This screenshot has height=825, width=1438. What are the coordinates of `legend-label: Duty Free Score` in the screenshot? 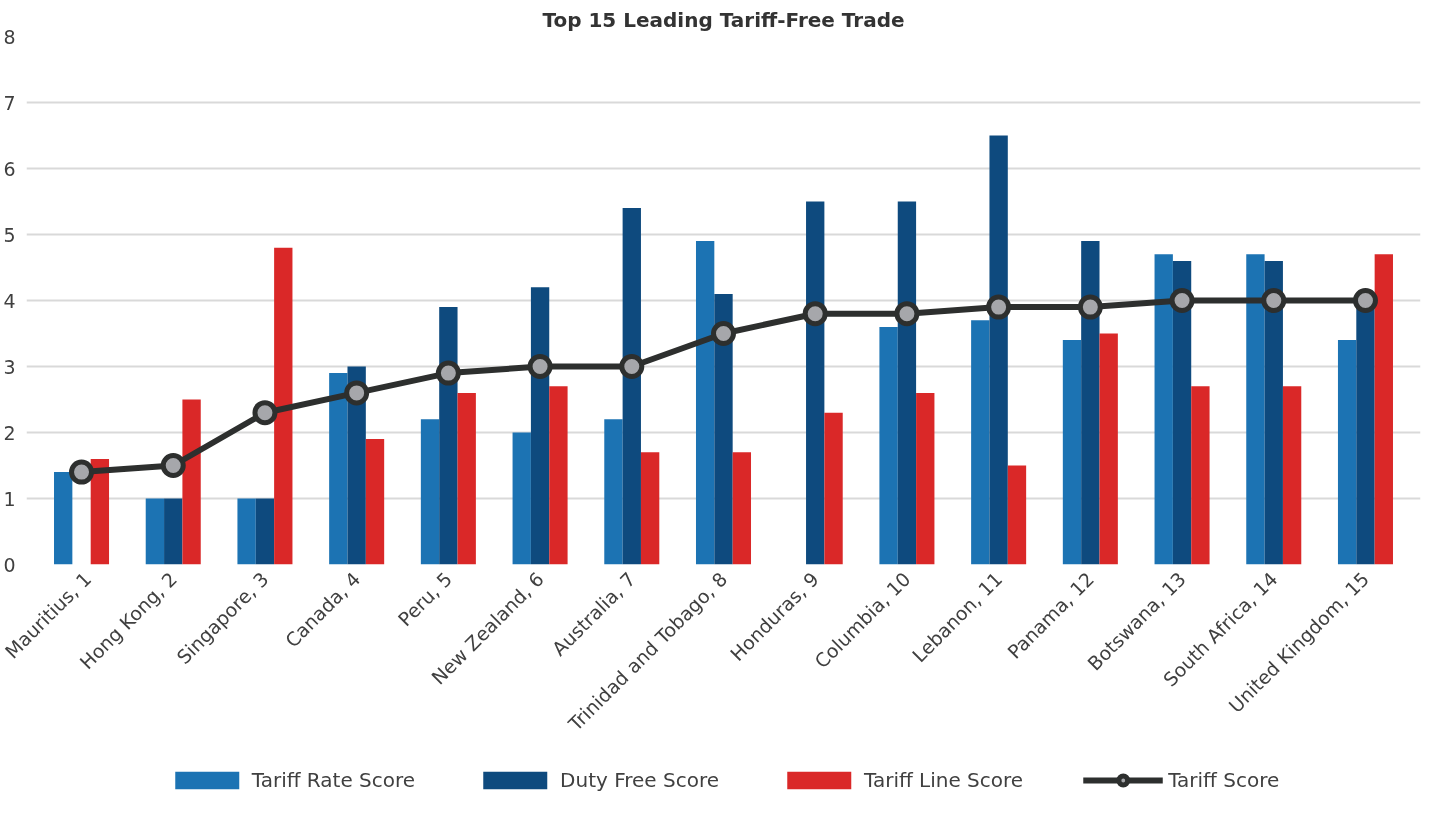 It's located at (640, 780).